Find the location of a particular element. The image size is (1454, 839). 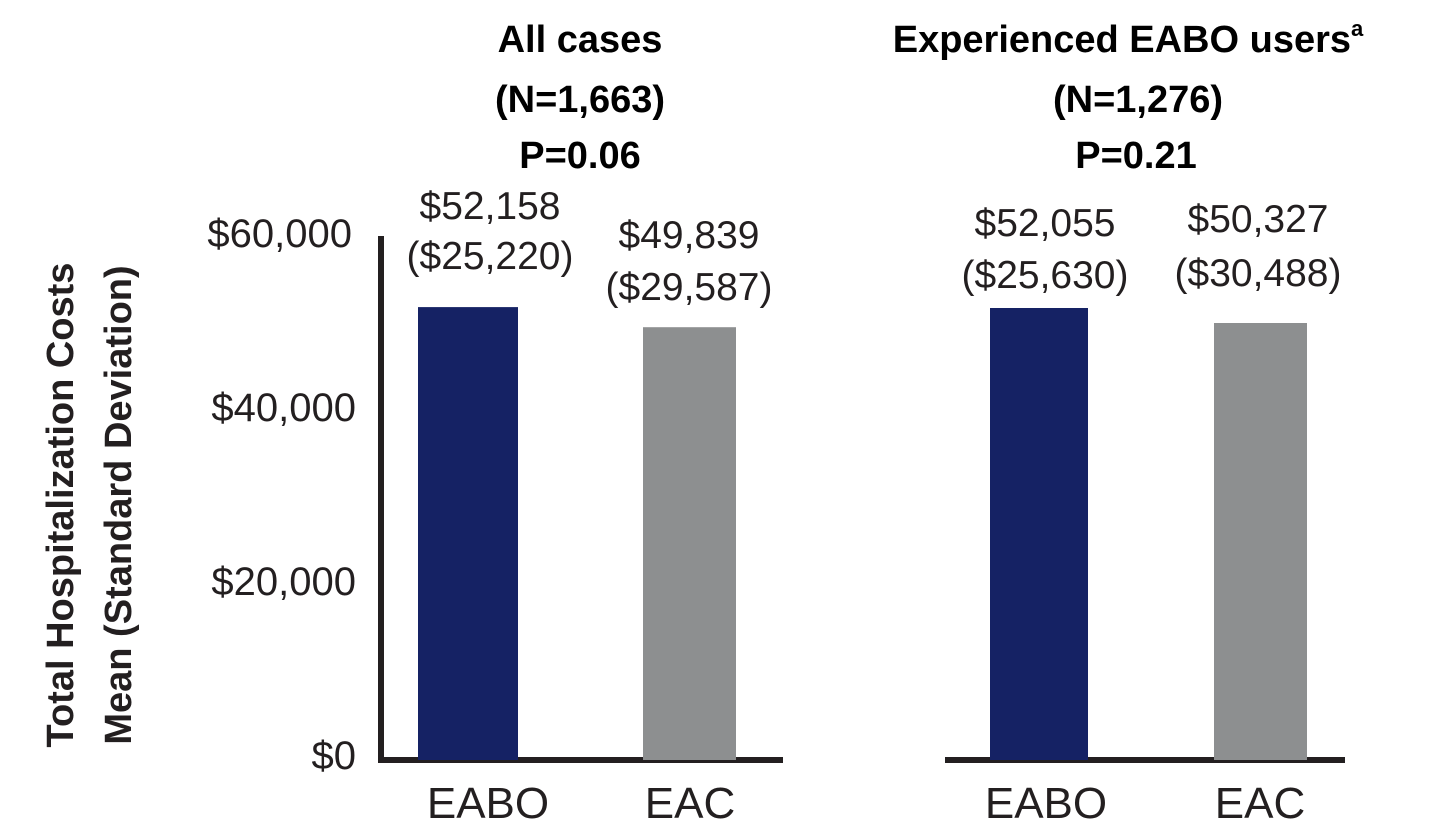

panel-title-main: Experienced EABO users is located at coordinates (1122, 40).